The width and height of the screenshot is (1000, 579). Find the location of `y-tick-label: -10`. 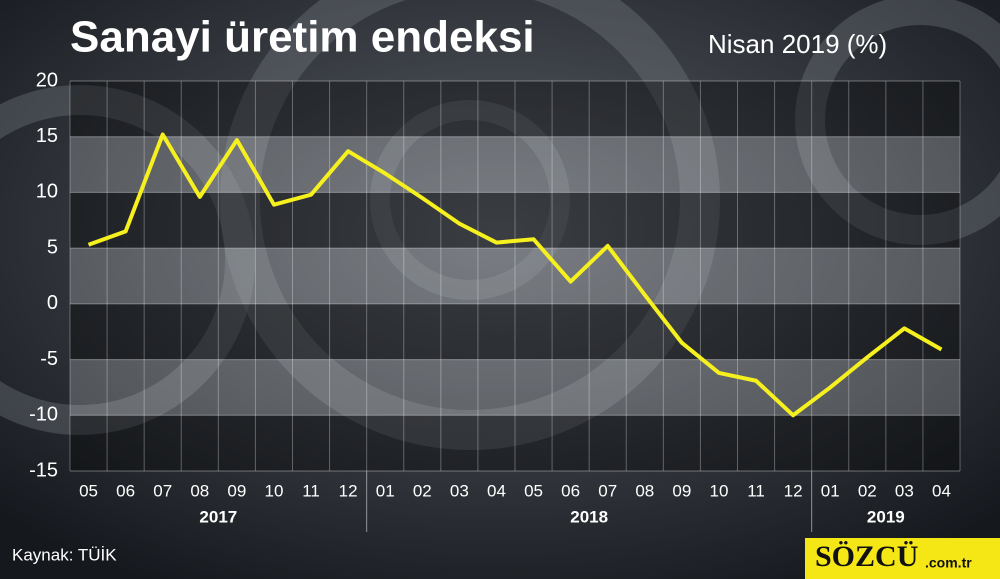

y-tick-label: -10 is located at coordinates (43, 415).